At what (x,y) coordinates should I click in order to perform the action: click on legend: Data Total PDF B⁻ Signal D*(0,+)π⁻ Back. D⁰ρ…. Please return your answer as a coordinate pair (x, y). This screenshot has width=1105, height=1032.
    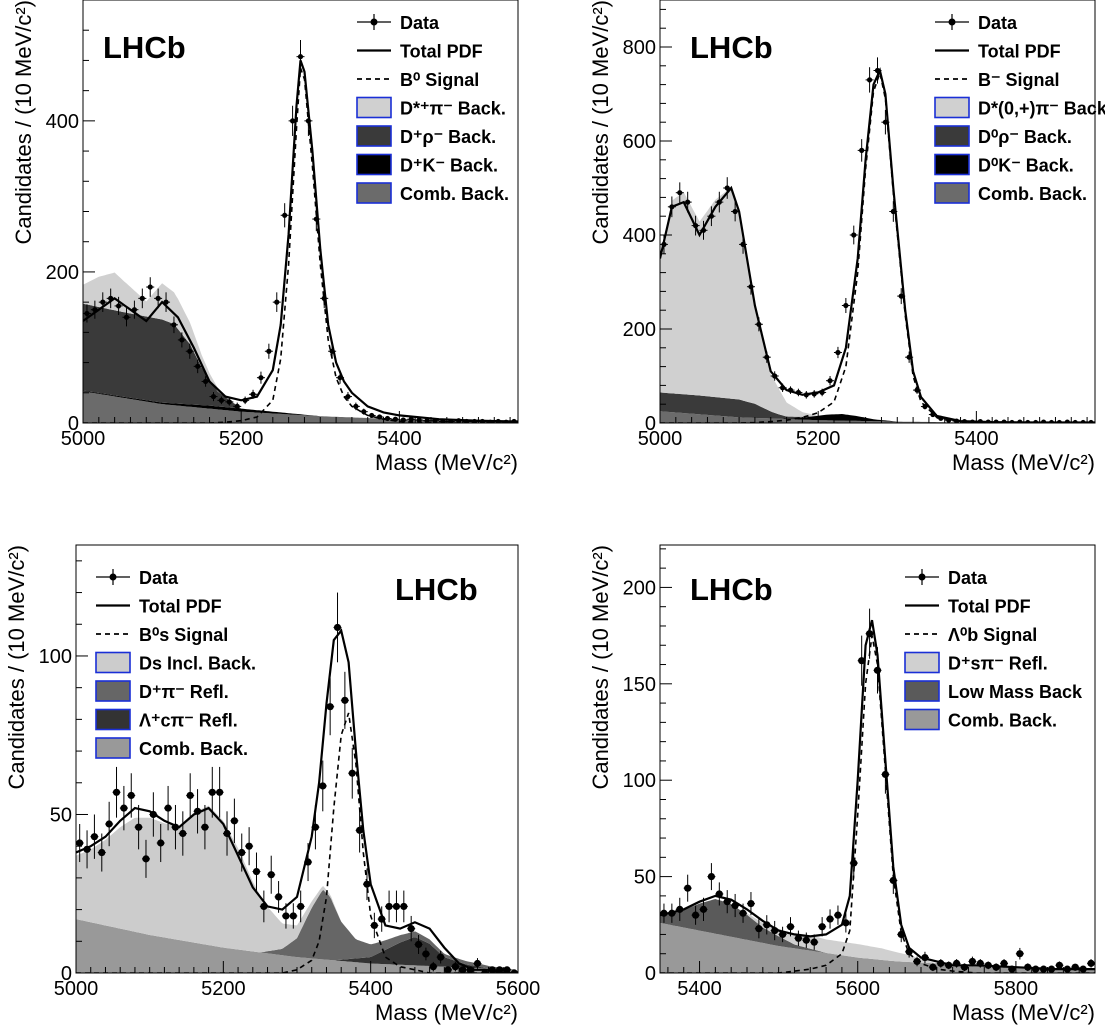
    Looking at the image, I should click on (1019, 108).